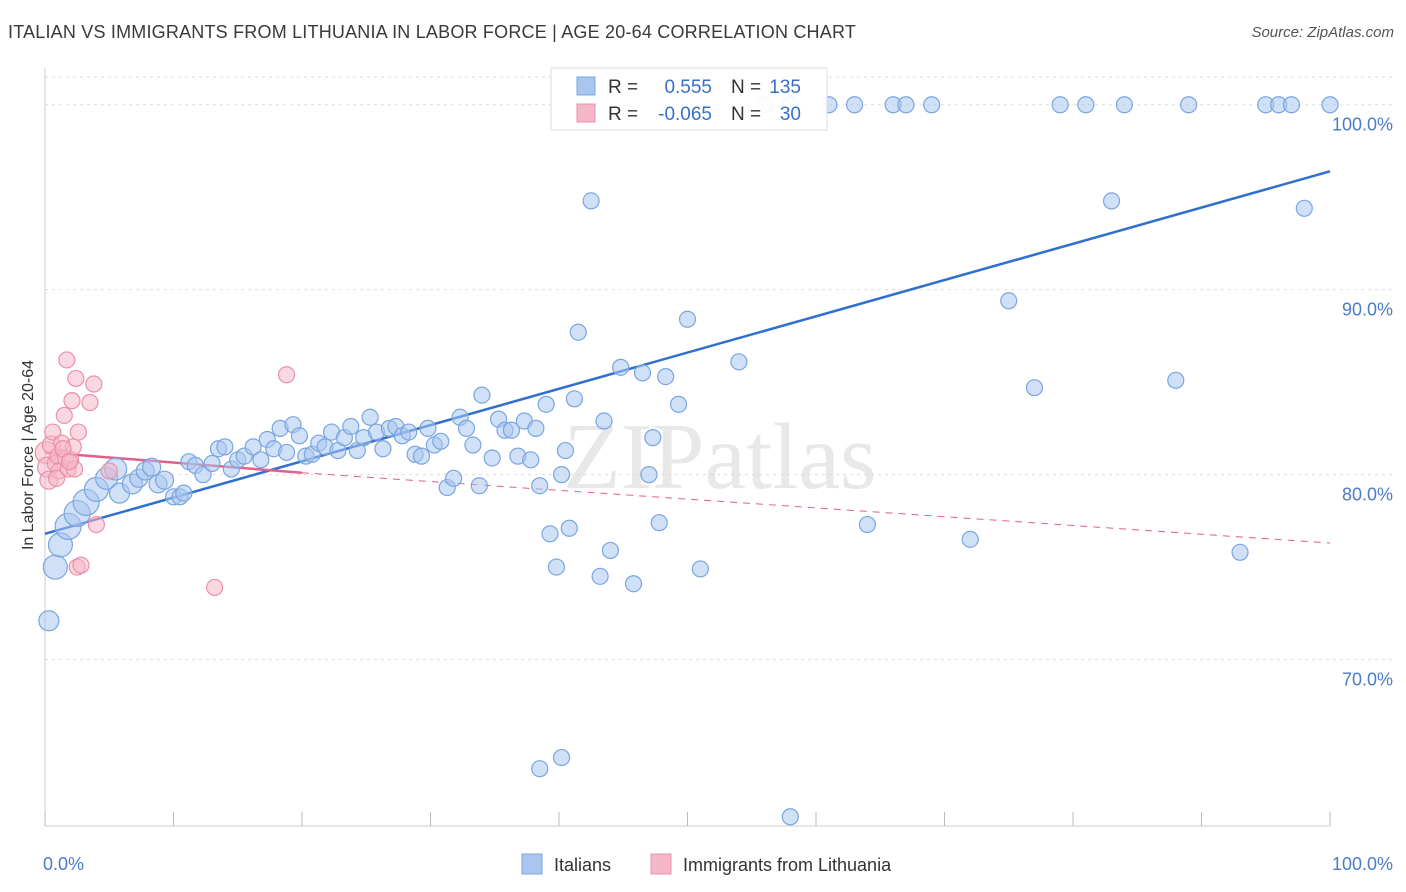 This screenshot has height=892, width=1406. Describe the element at coordinates (790, 114) in the screenshot. I see `stats-n-value: 30` at that location.